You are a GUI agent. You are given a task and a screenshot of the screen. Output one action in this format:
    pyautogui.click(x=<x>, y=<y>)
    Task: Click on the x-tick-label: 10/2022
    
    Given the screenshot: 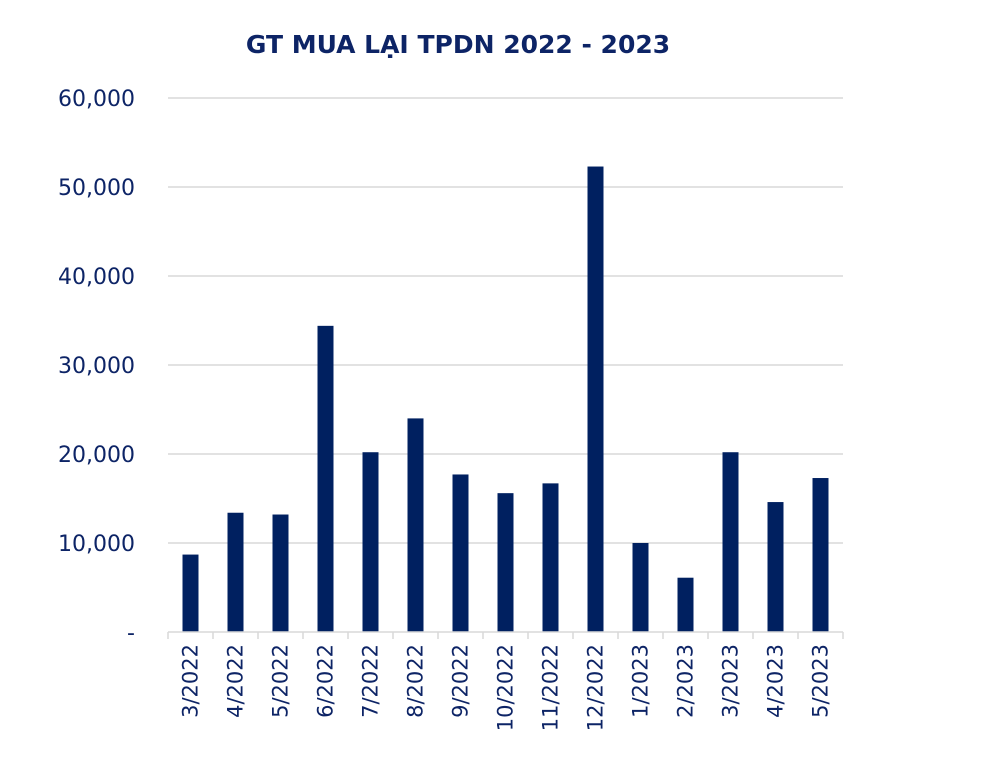 What is the action you would take?
    pyautogui.click(x=506, y=687)
    